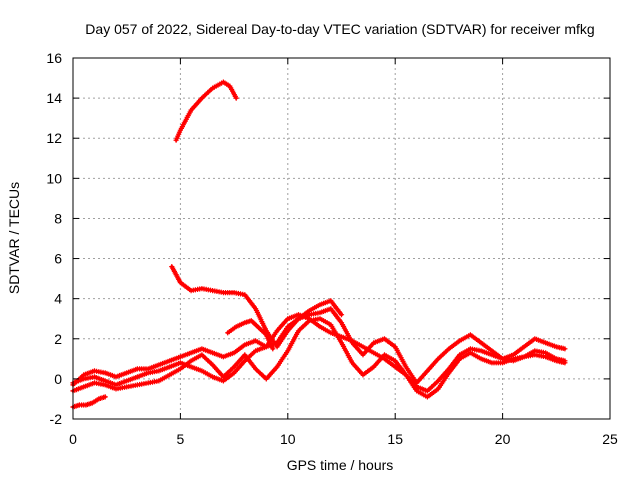 Image resolution: width=640 pixels, height=480 pixels. I want to click on x-tick-label: 20, so click(503, 439).